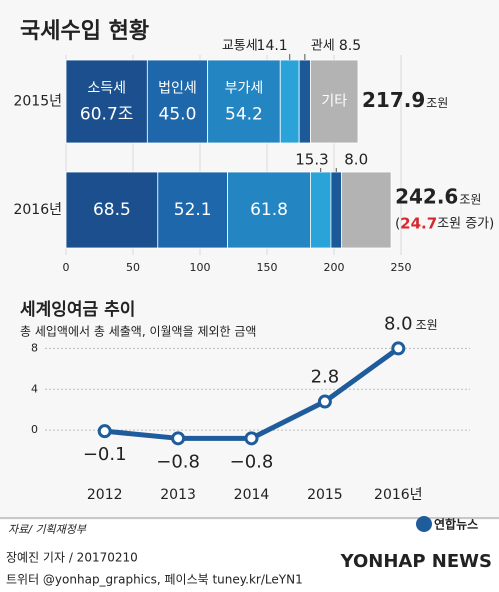 Image resolution: width=499 pixels, height=592 pixels. I want to click on total-label: 217.9, so click(393, 100).